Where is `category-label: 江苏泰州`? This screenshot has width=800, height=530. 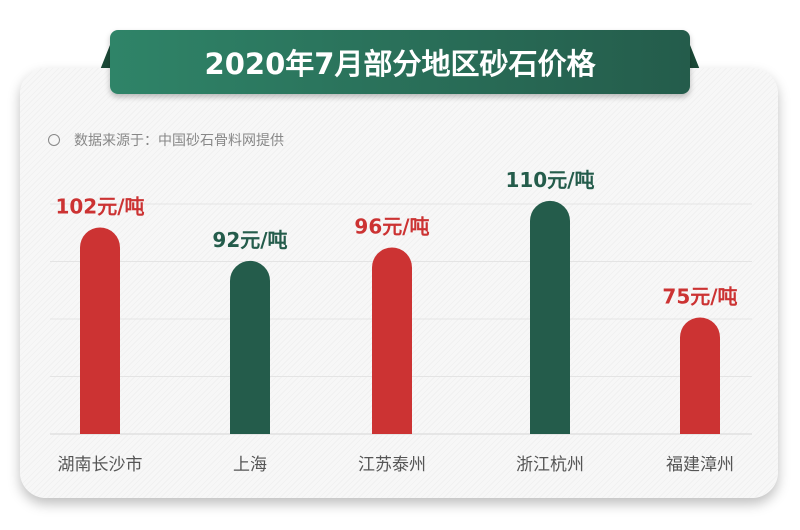
category-label: 江苏泰州 is located at coordinates (392, 465).